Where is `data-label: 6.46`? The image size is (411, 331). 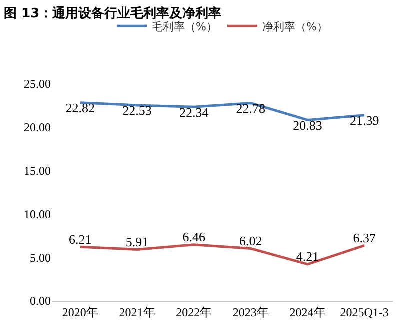
data-label: 6.46 is located at coordinates (194, 237).